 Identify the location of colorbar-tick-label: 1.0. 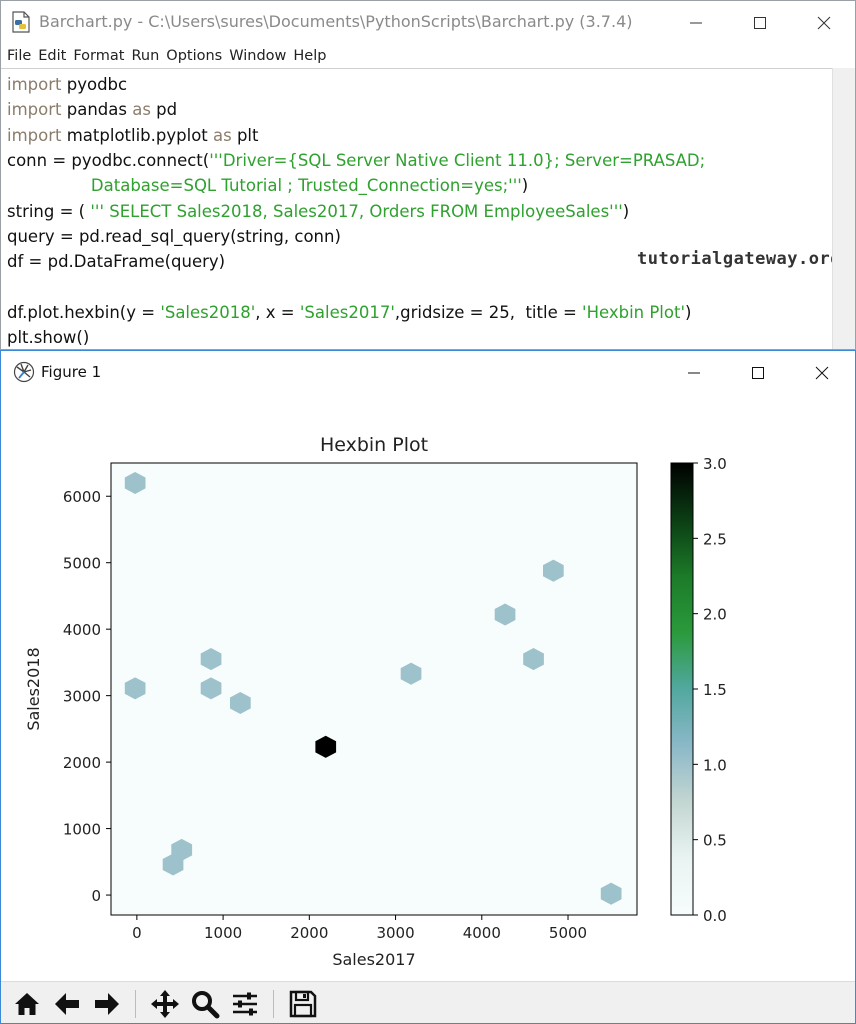
(715, 765).